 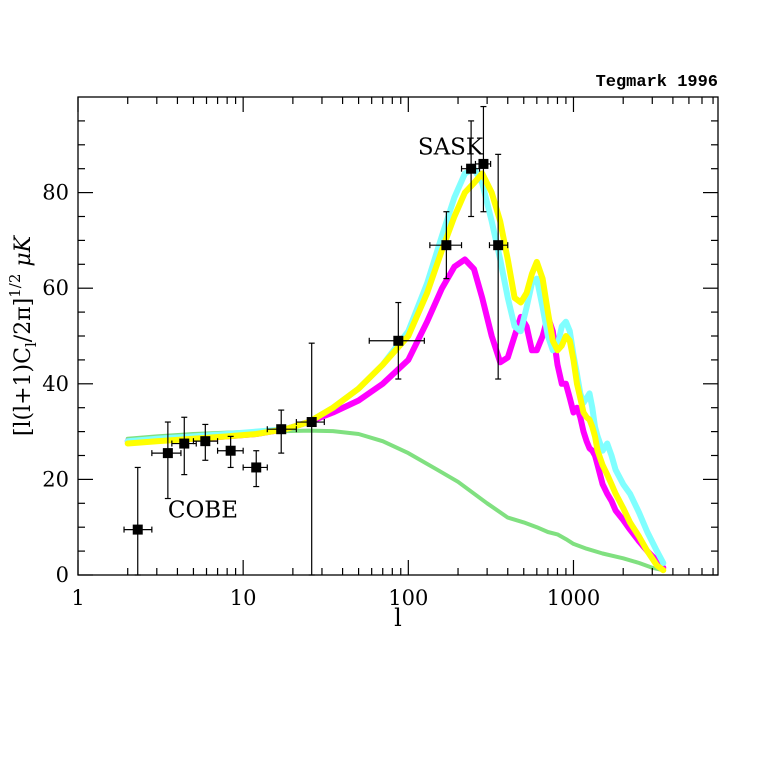 What do you see at coordinates (23, 253) in the screenshot?
I see `y-axis-label-unit: μK` at bounding box center [23, 253].